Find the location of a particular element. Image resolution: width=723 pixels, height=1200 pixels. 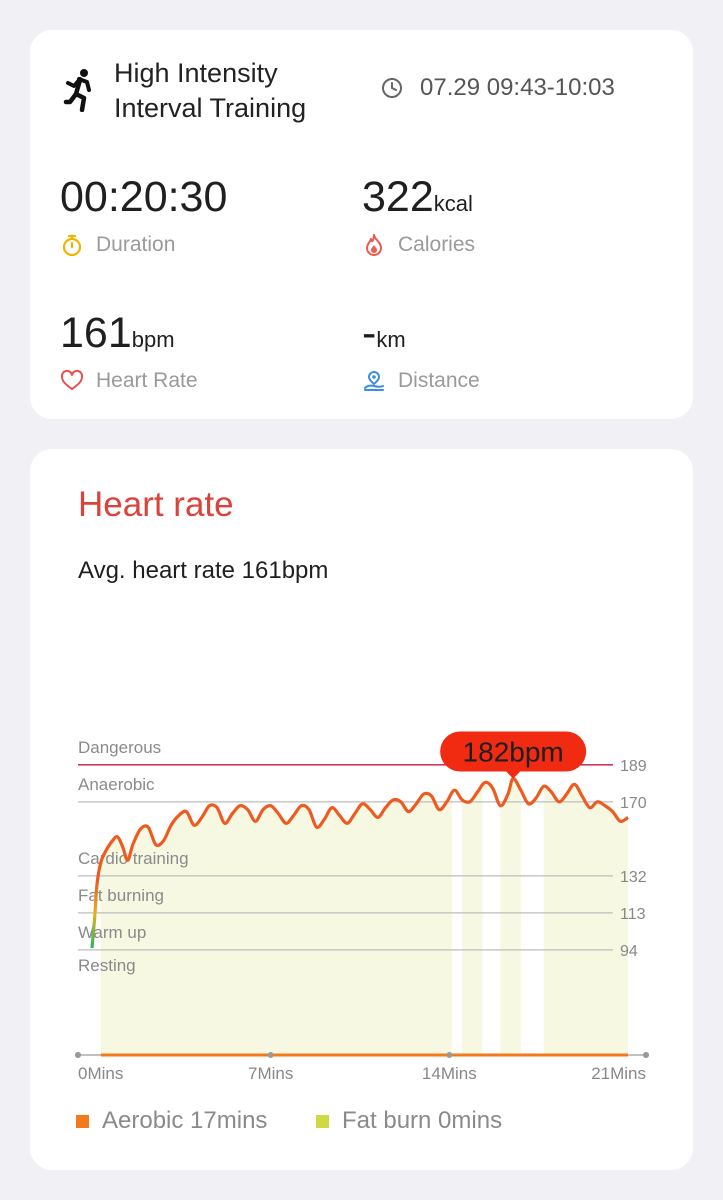

peak-label: 182bpm is located at coordinates (513, 751).